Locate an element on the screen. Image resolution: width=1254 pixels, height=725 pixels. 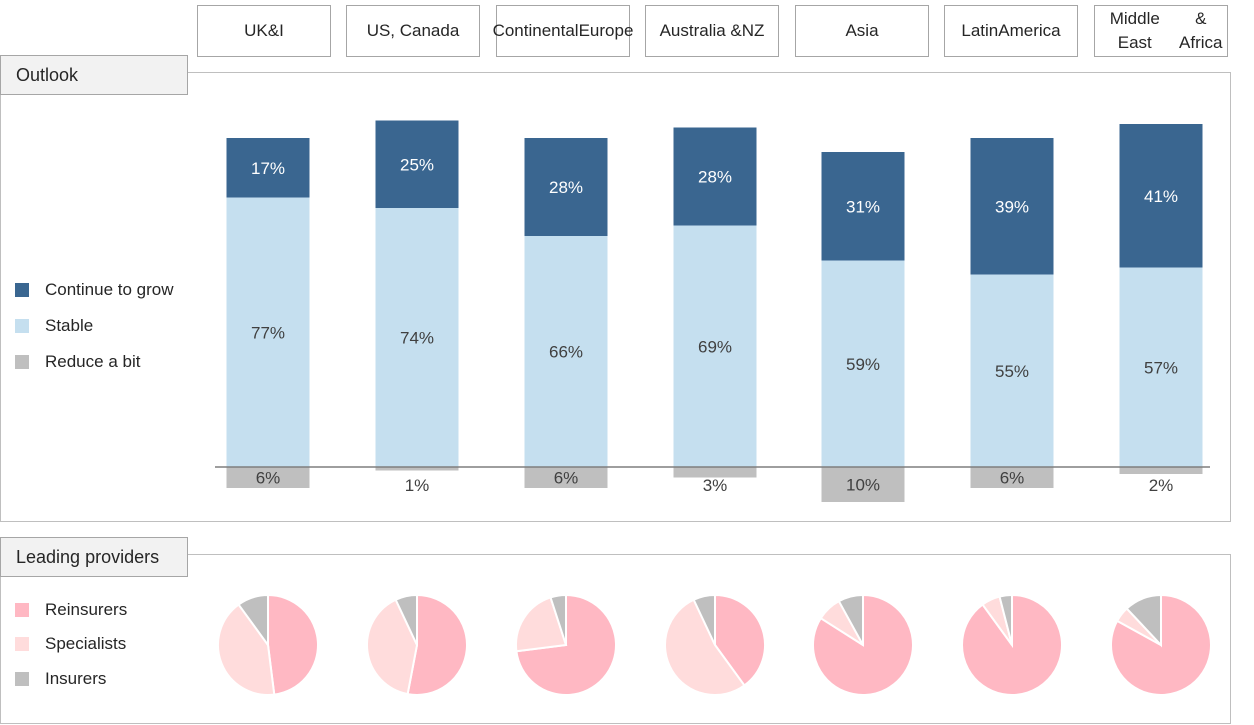
legend-swatch-reduce is located at coordinates (22, 362).